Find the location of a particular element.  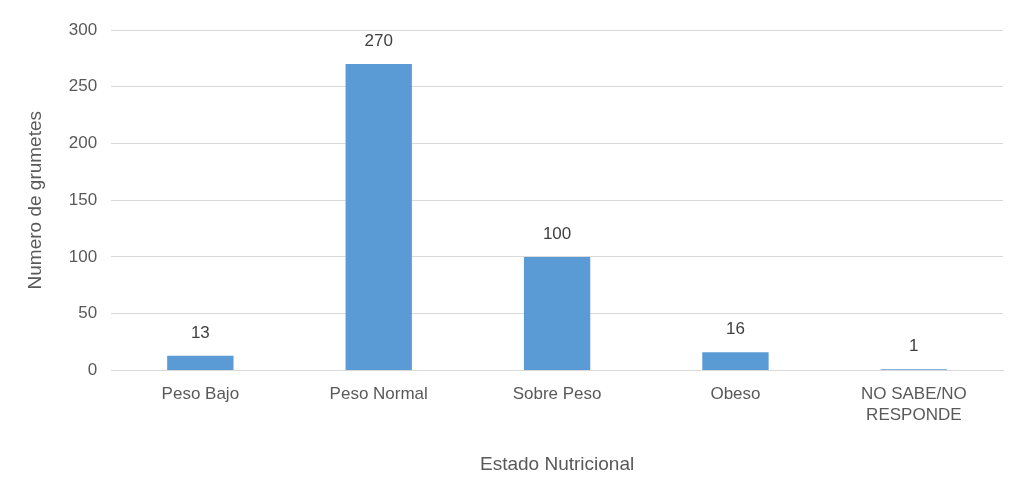

x-tick-label: Obeso is located at coordinates (735, 394).